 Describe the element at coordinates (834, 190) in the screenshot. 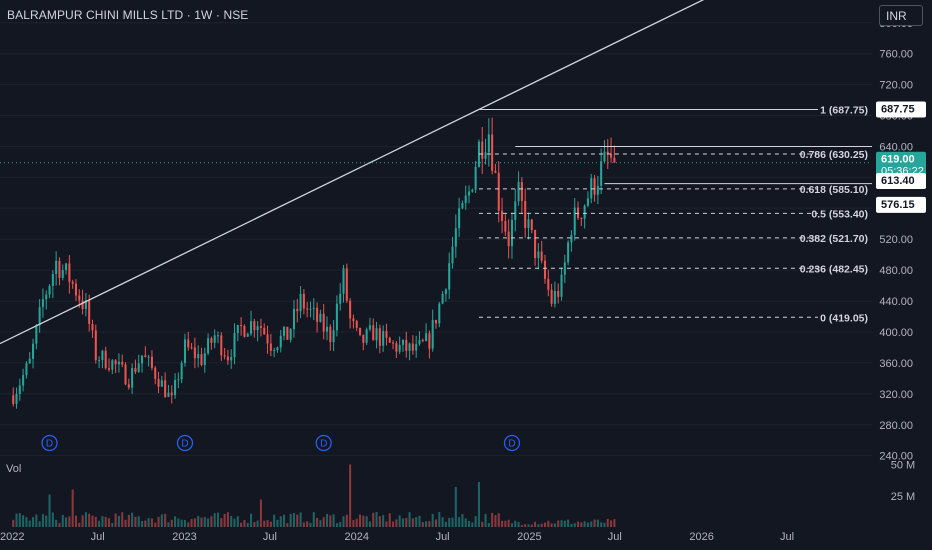

I see `fib-label: 0.618 (585.10)` at that location.